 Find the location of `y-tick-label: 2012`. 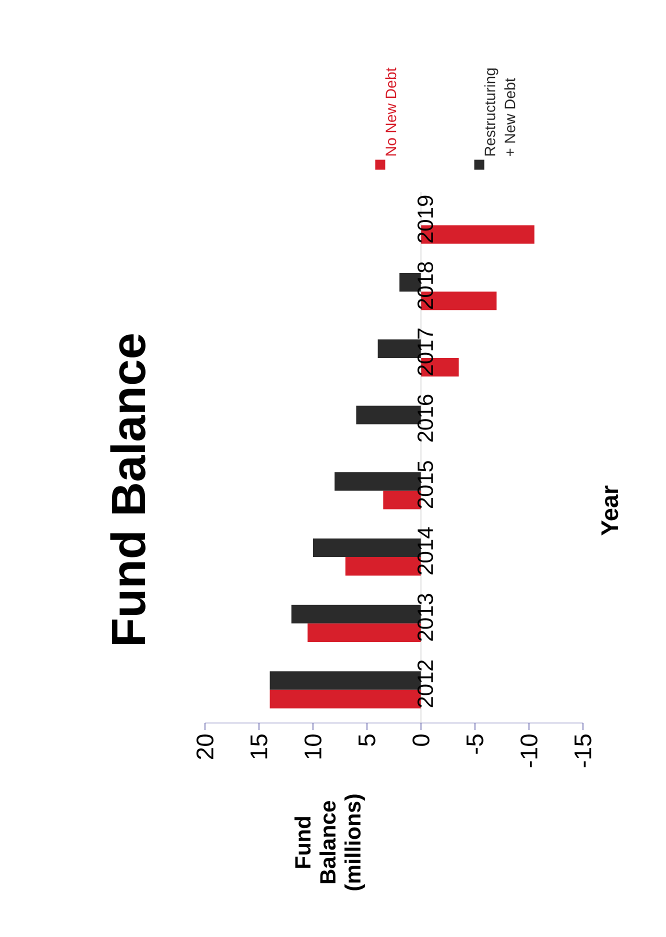

y-tick-label: 2012 is located at coordinates (426, 684).